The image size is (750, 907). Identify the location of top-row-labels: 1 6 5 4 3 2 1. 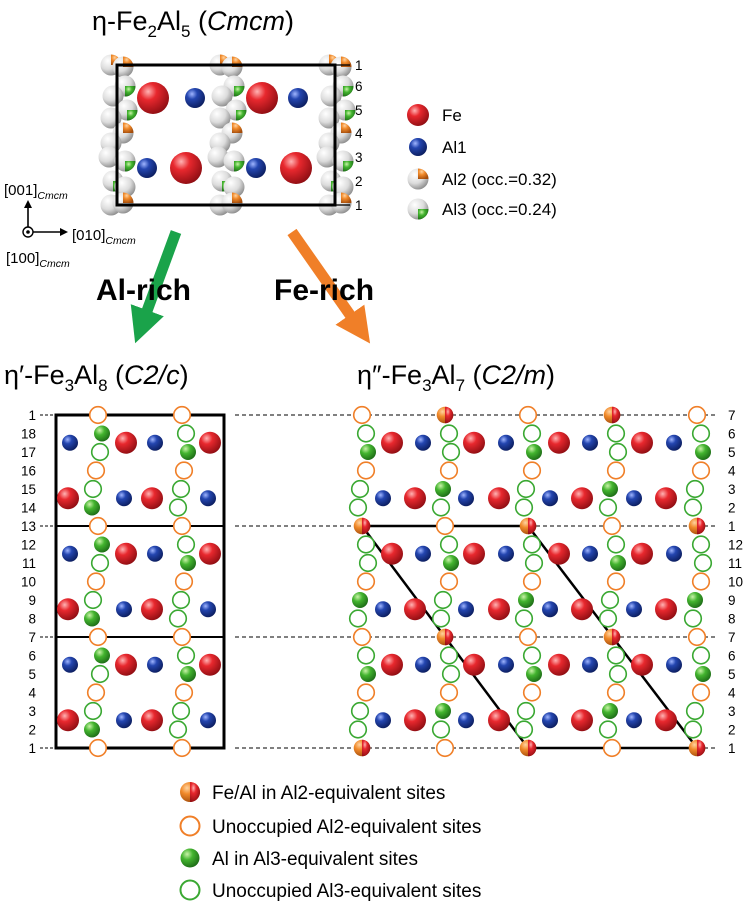
(349, 135).